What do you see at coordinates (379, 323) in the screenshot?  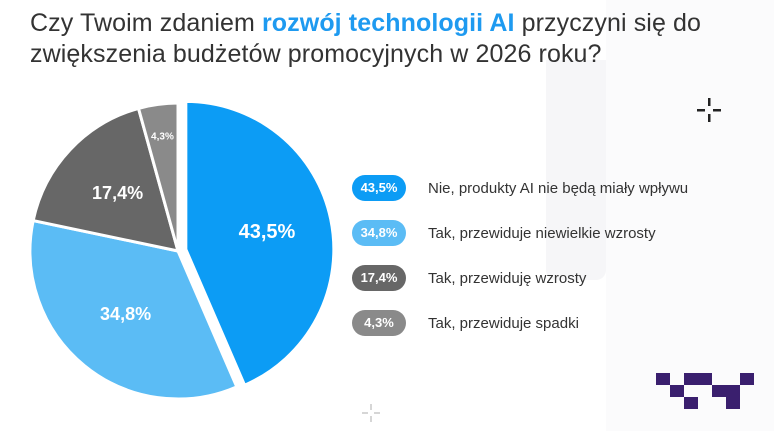 I see `legend-value-badge: 4,3%` at bounding box center [379, 323].